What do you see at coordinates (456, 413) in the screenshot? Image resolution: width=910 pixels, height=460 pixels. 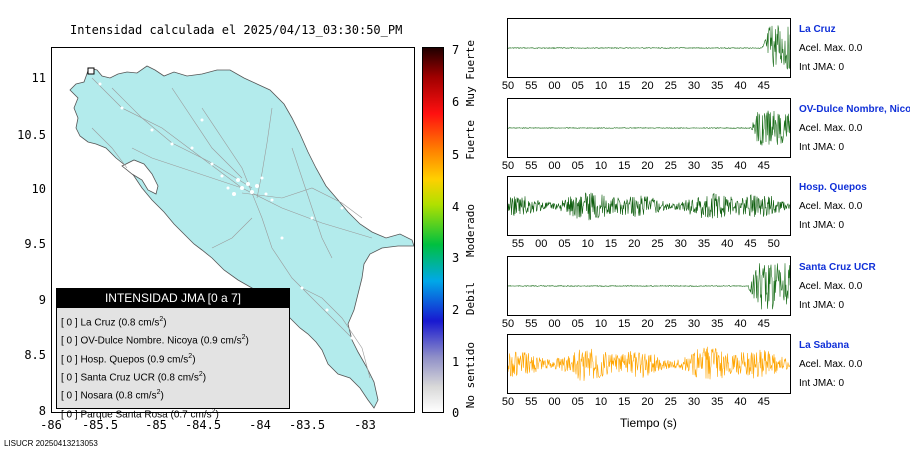 I see `colorbar-number: 0` at bounding box center [456, 413].